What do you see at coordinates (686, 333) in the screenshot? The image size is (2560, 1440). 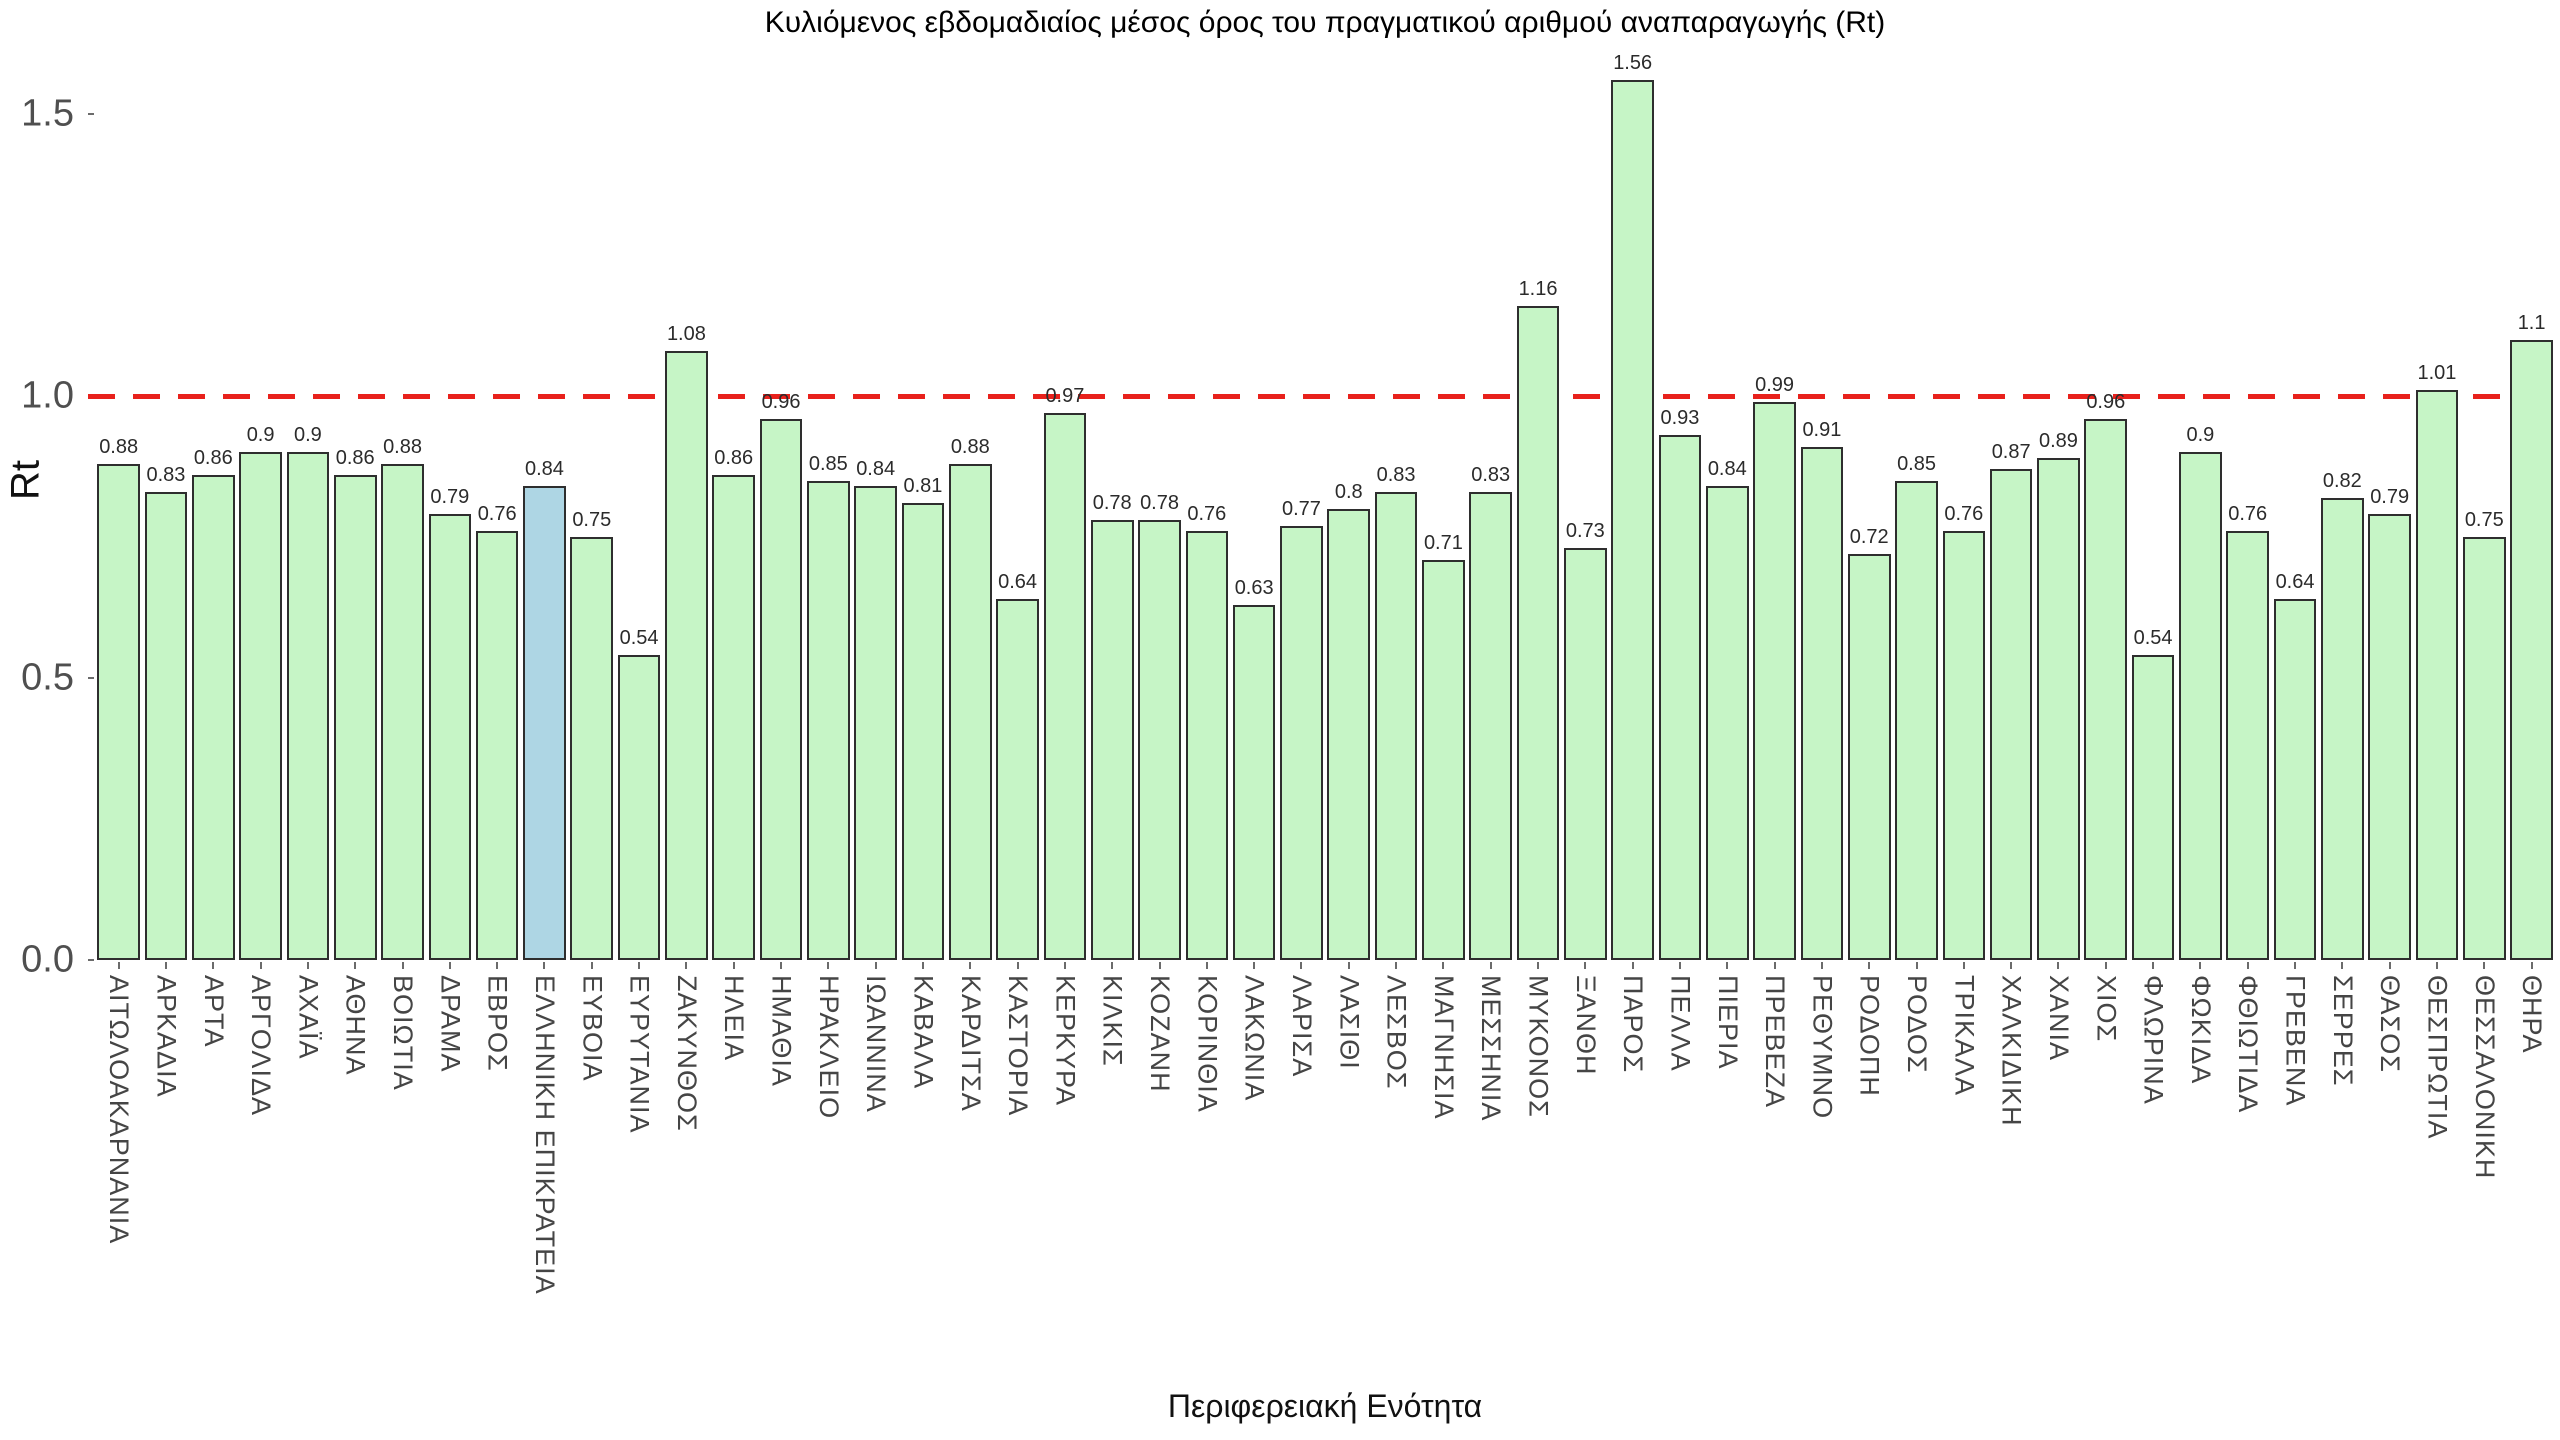 I see `bar-value-label: 1.08` at bounding box center [686, 333].